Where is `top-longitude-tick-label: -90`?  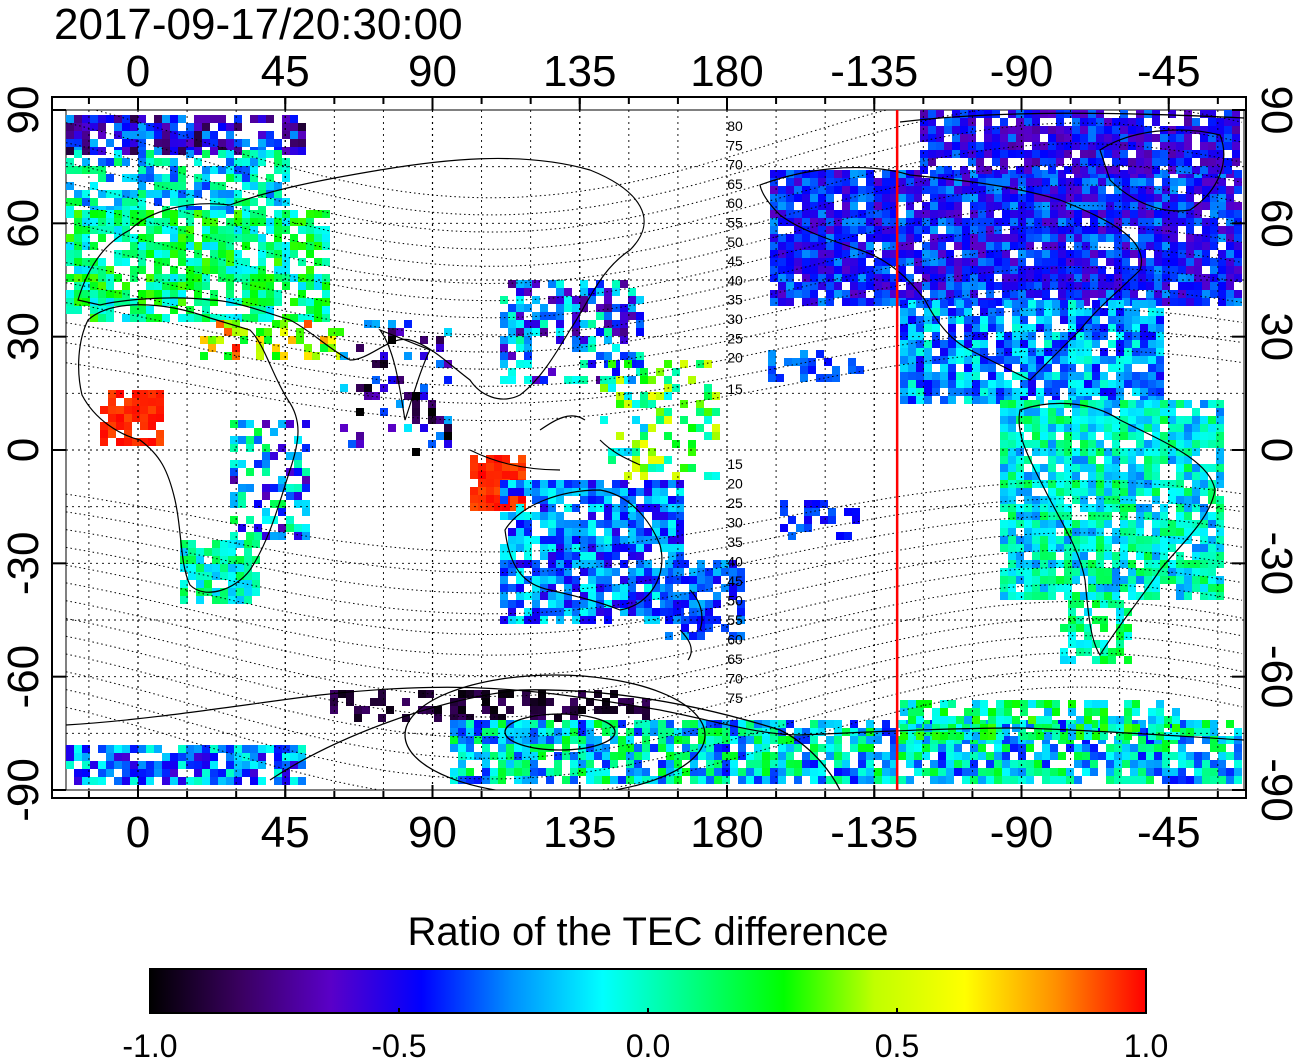
top-longitude-tick-label: -90 is located at coordinates (1022, 71).